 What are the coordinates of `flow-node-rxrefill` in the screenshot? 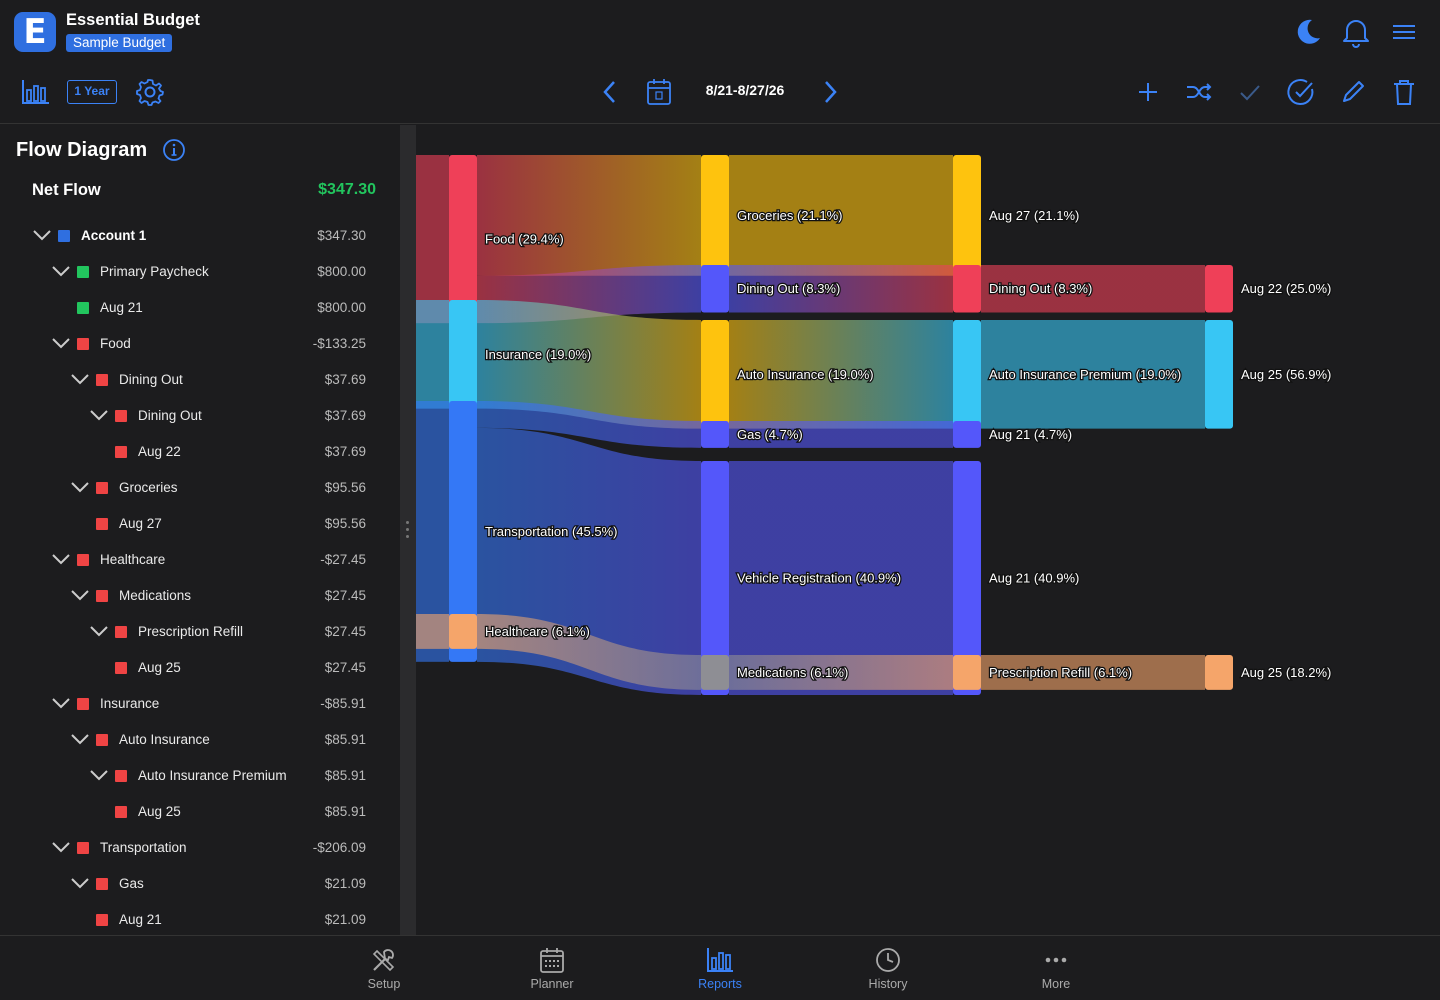 It's located at (967, 672).